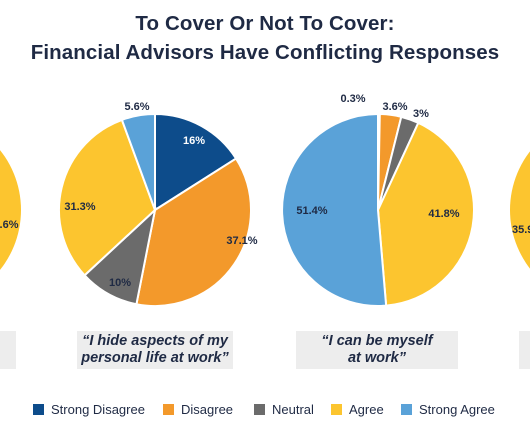  What do you see at coordinates (443, 214) in the screenshot?
I see `data-label-agree: 41.8%` at bounding box center [443, 214].